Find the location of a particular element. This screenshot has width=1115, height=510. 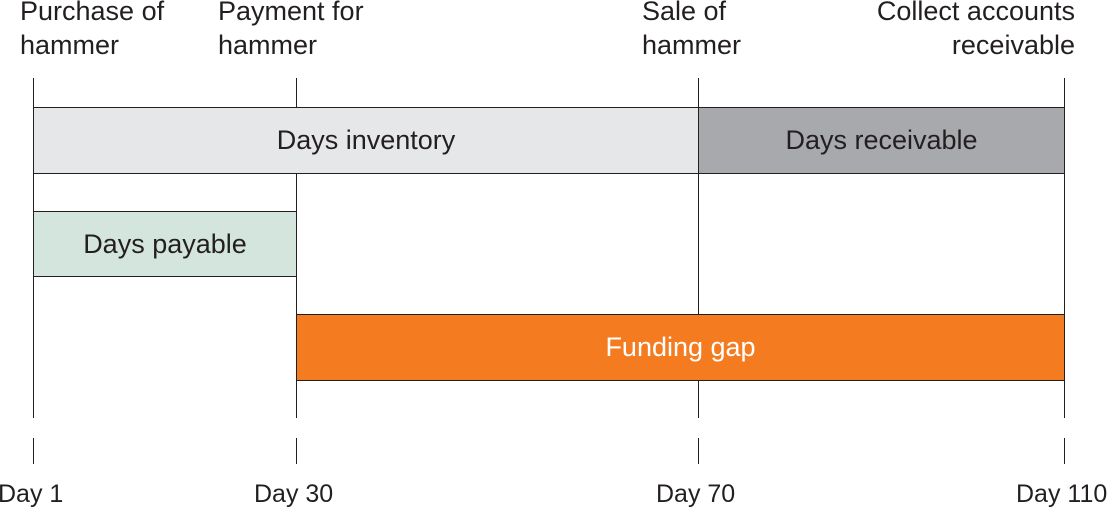

event-label-purchase: Purchase of hammer is located at coordinates (92, 30).